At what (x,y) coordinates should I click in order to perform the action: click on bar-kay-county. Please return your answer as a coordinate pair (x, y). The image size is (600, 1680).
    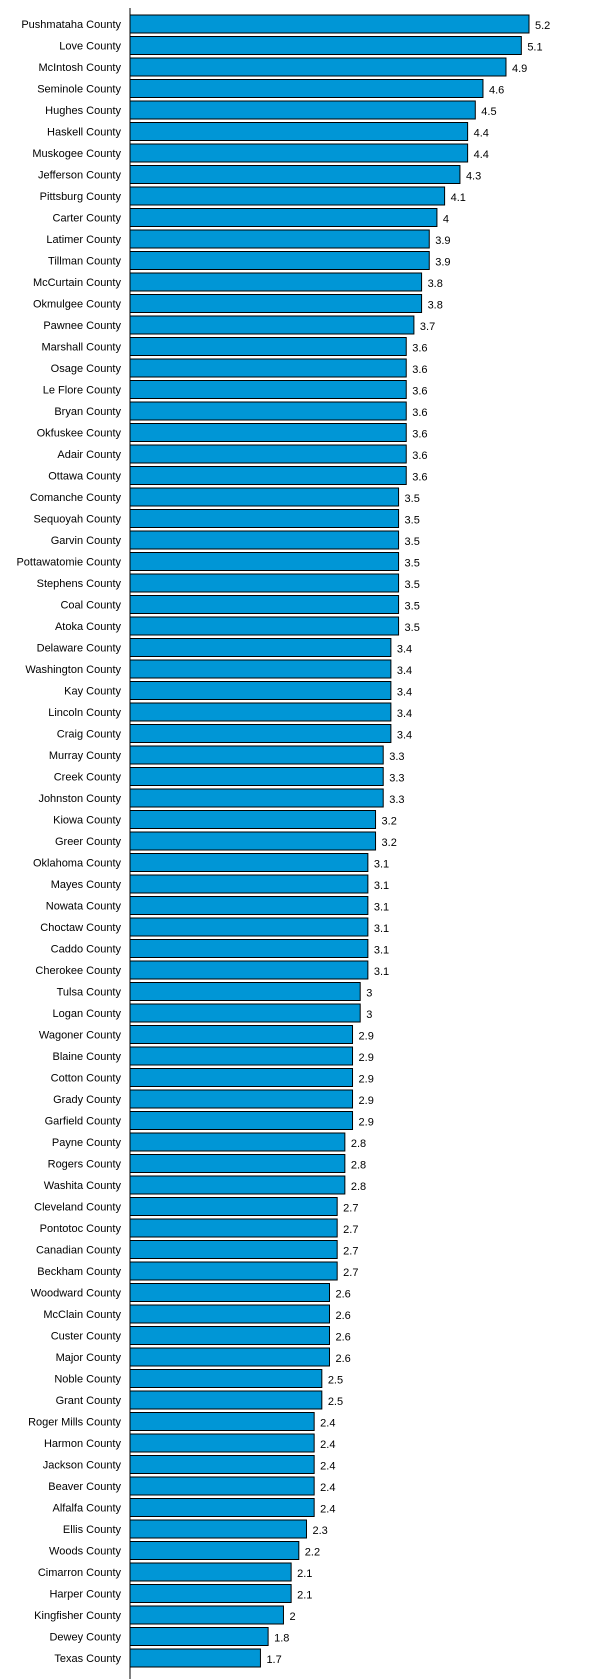
    Looking at the image, I should click on (260, 690).